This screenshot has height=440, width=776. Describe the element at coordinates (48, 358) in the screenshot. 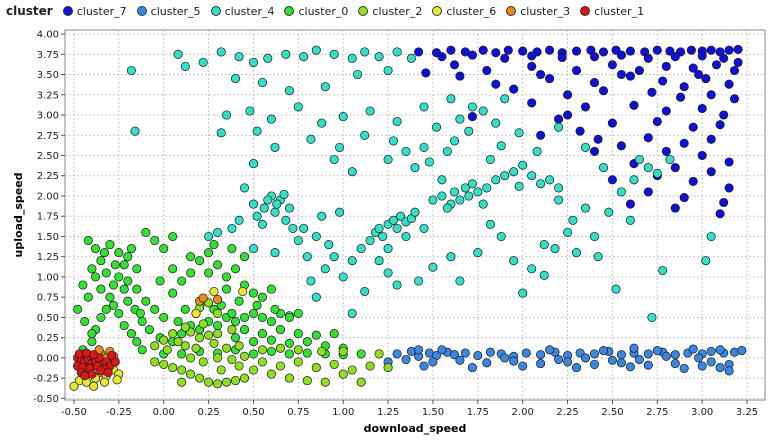

I see `y-tick-label: 0.00` at that location.